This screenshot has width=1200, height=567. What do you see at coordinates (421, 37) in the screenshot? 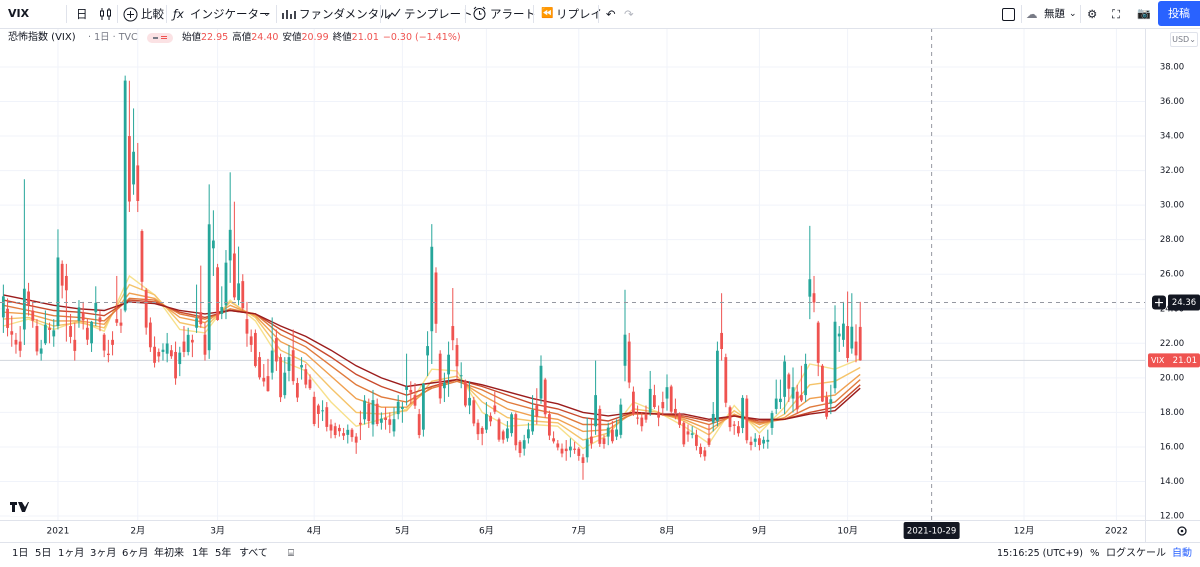
I see `legend-change: −0.30 (−1.41%)` at bounding box center [421, 37].